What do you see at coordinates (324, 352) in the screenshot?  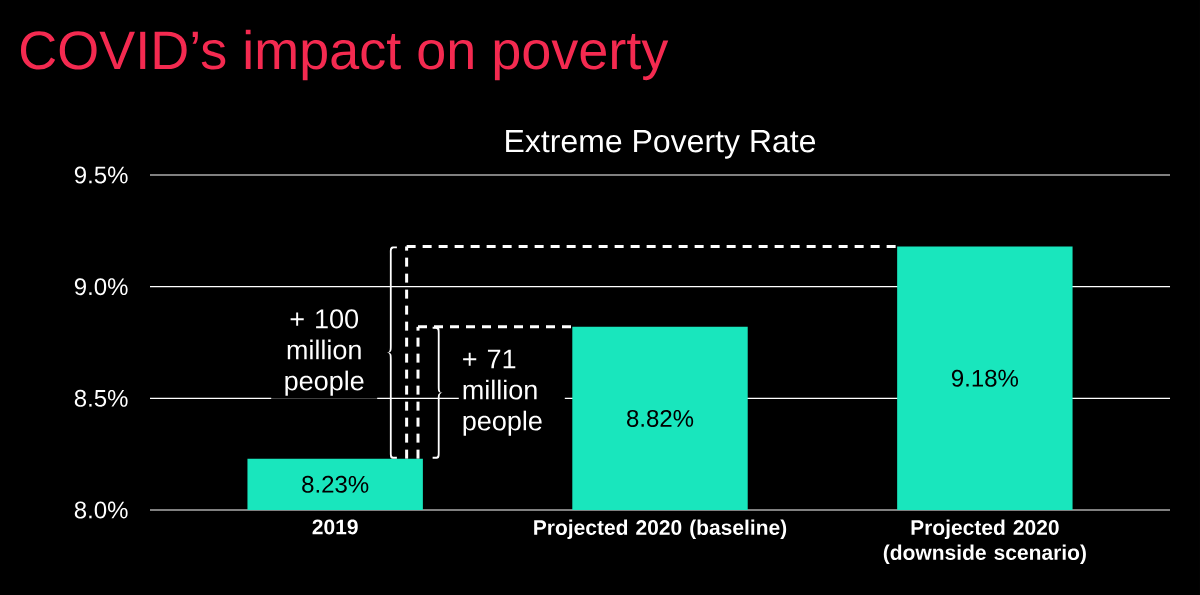 I see `annotation: + 100 million people` at bounding box center [324, 352].